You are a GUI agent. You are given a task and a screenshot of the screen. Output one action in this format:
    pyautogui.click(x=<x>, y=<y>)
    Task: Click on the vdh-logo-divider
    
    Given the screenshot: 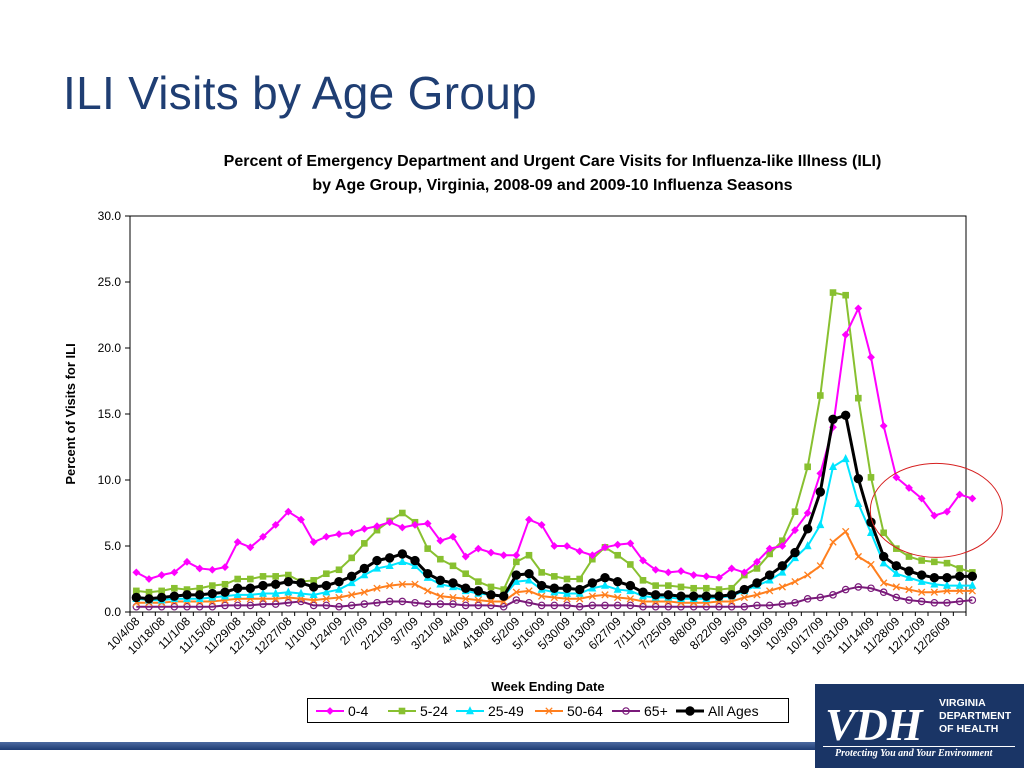 What is the action you would take?
    pyautogui.click(x=919, y=746)
    